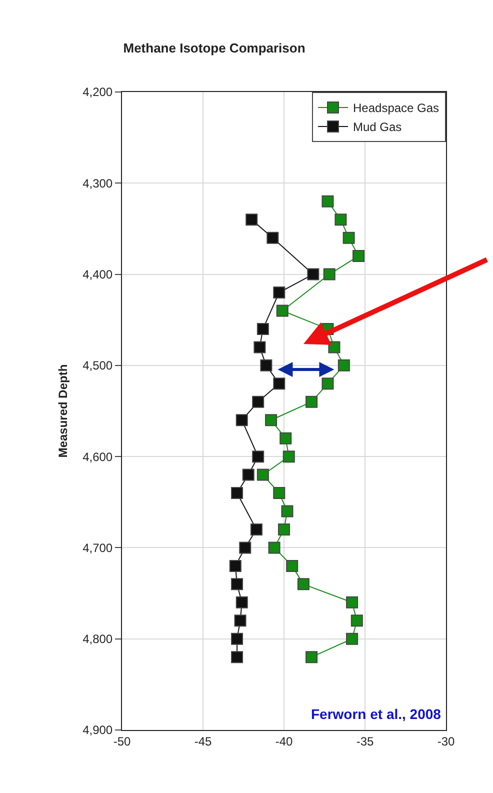  I want to click on y-tick-label: 4,200, so click(97, 92).